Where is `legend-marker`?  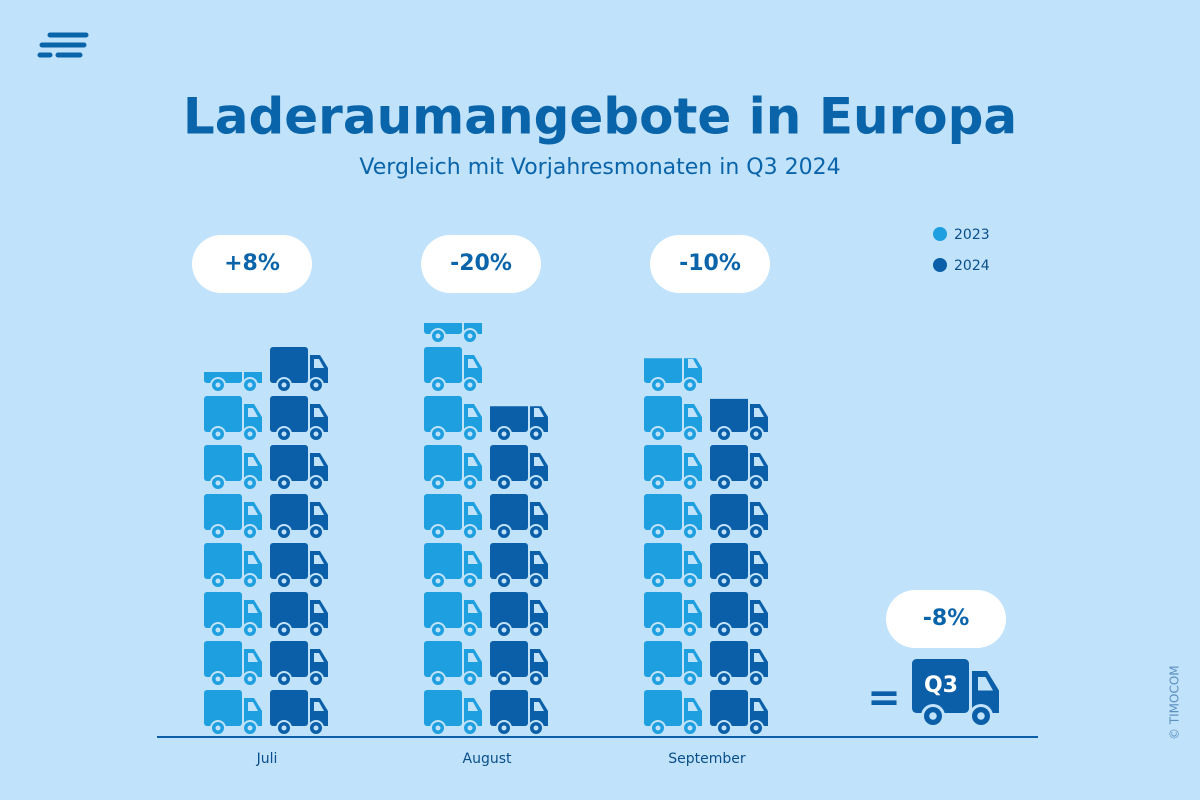
legend-marker is located at coordinates (940, 265).